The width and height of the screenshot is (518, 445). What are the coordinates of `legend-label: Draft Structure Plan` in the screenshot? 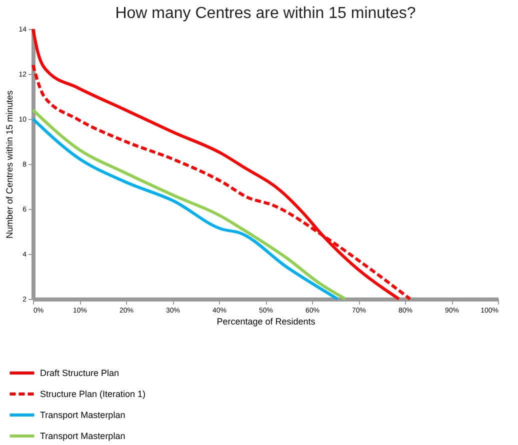 It's located at (80, 373).